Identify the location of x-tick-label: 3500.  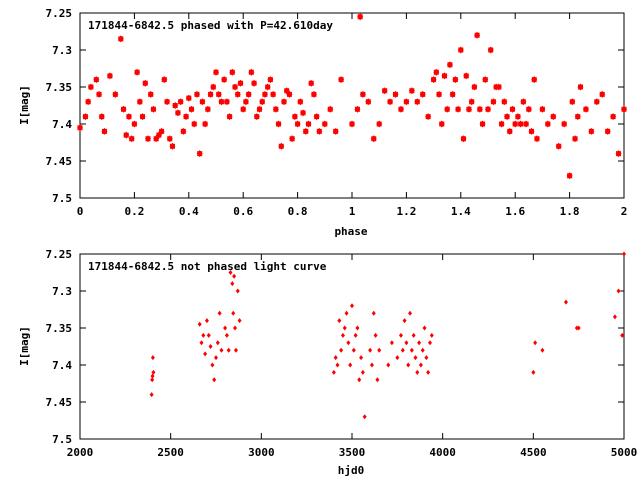
(352, 452).